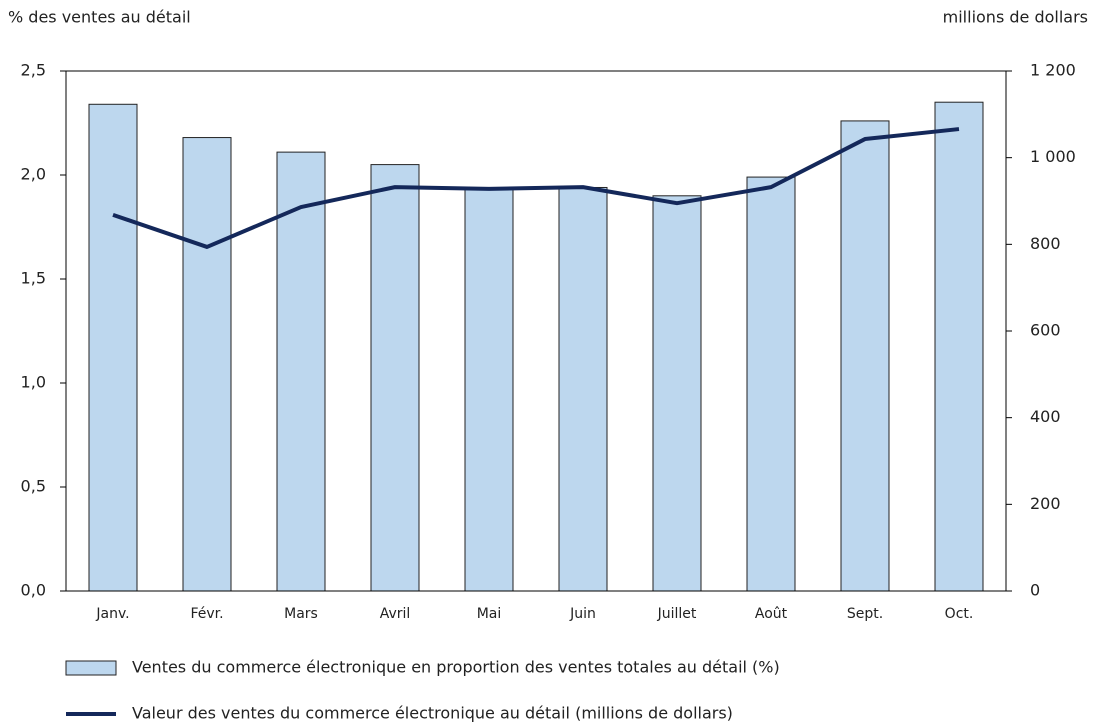 Image resolution: width=1093 pixels, height=727 pixels. What do you see at coordinates (677, 614) in the screenshot?
I see `x-tick-label: Juillet` at bounding box center [677, 614].